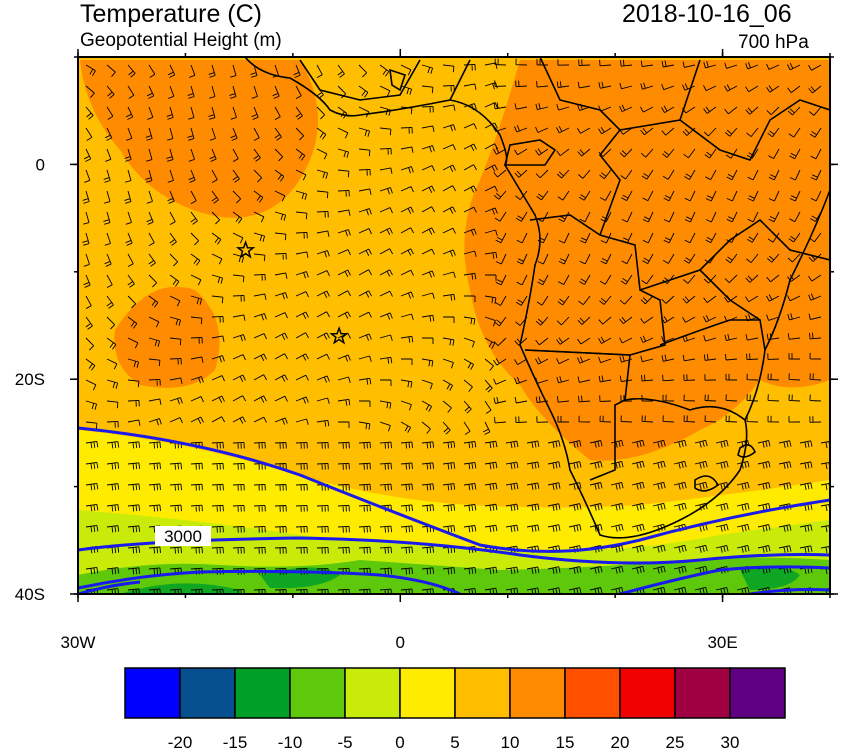  What do you see at coordinates (30, 379) in the screenshot?
I see `y-axis-labels: 0 20S 40S` at bounding box center [30, 379].